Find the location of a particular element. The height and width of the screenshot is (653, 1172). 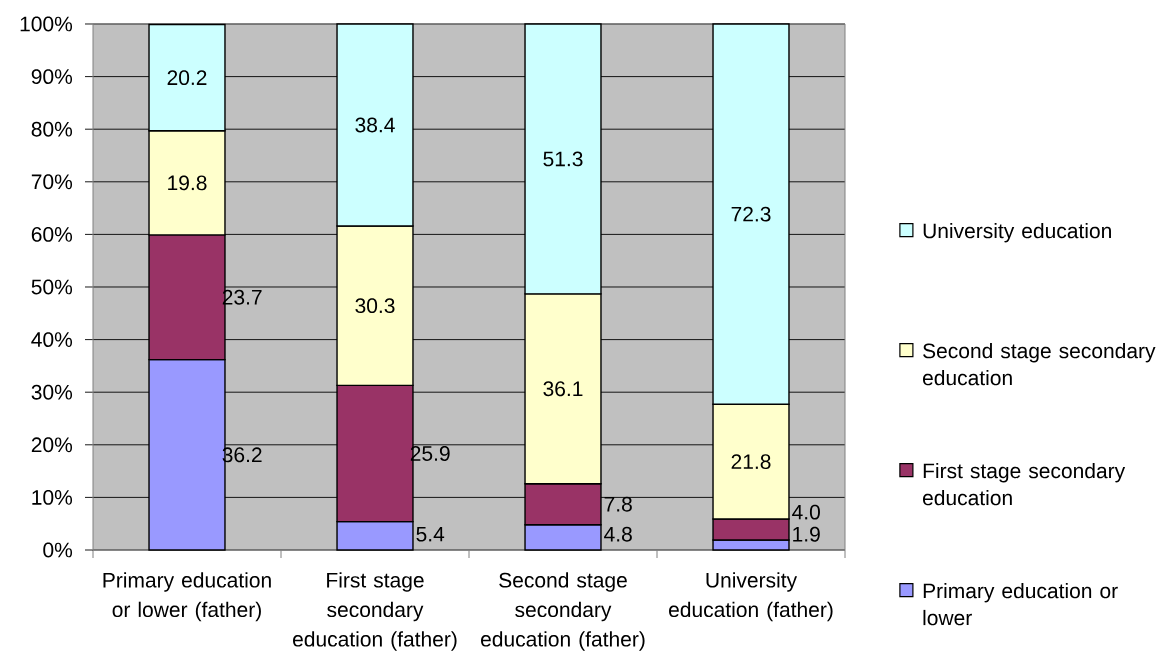

y-tick-label: 30% is located at coordinates (52, 392).